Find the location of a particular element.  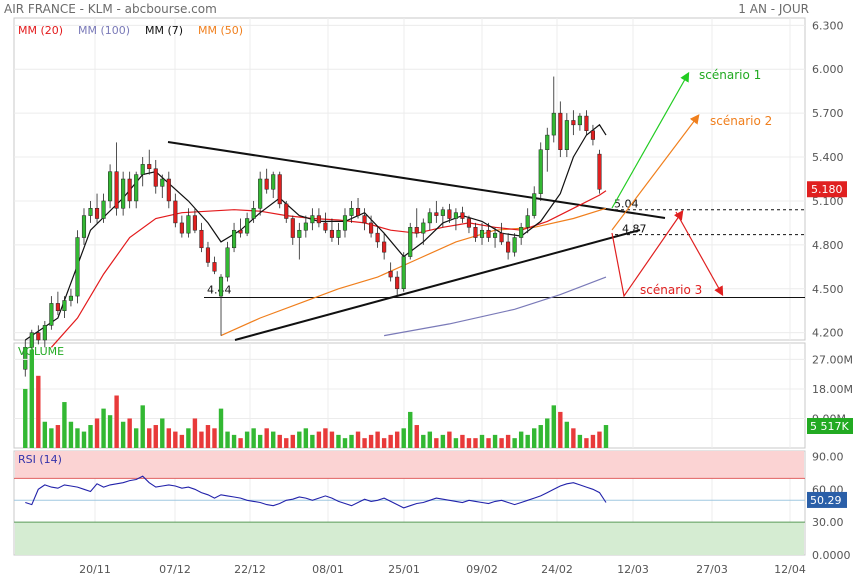

x-tick-label: 20/11 is located at coordinates (95, 569).